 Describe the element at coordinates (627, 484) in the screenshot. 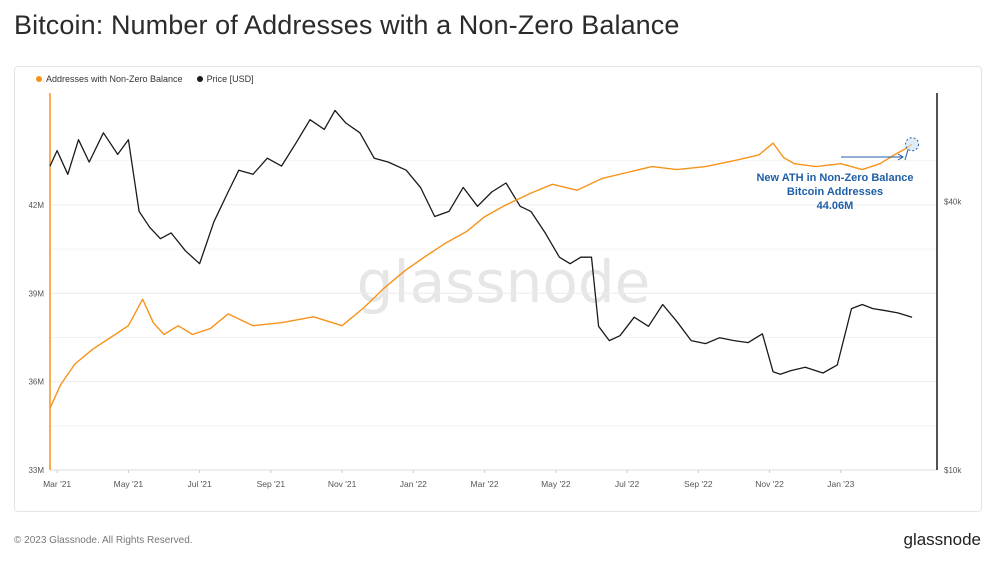

I see `x-tick-label-8: Jul '22` at that location.